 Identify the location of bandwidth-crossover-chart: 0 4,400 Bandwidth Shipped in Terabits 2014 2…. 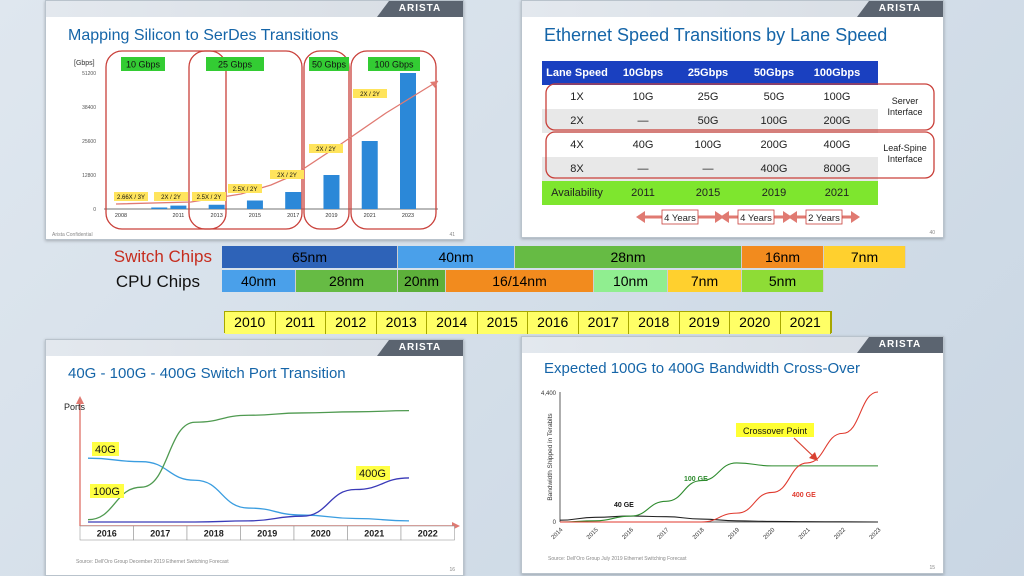
(712, 466).